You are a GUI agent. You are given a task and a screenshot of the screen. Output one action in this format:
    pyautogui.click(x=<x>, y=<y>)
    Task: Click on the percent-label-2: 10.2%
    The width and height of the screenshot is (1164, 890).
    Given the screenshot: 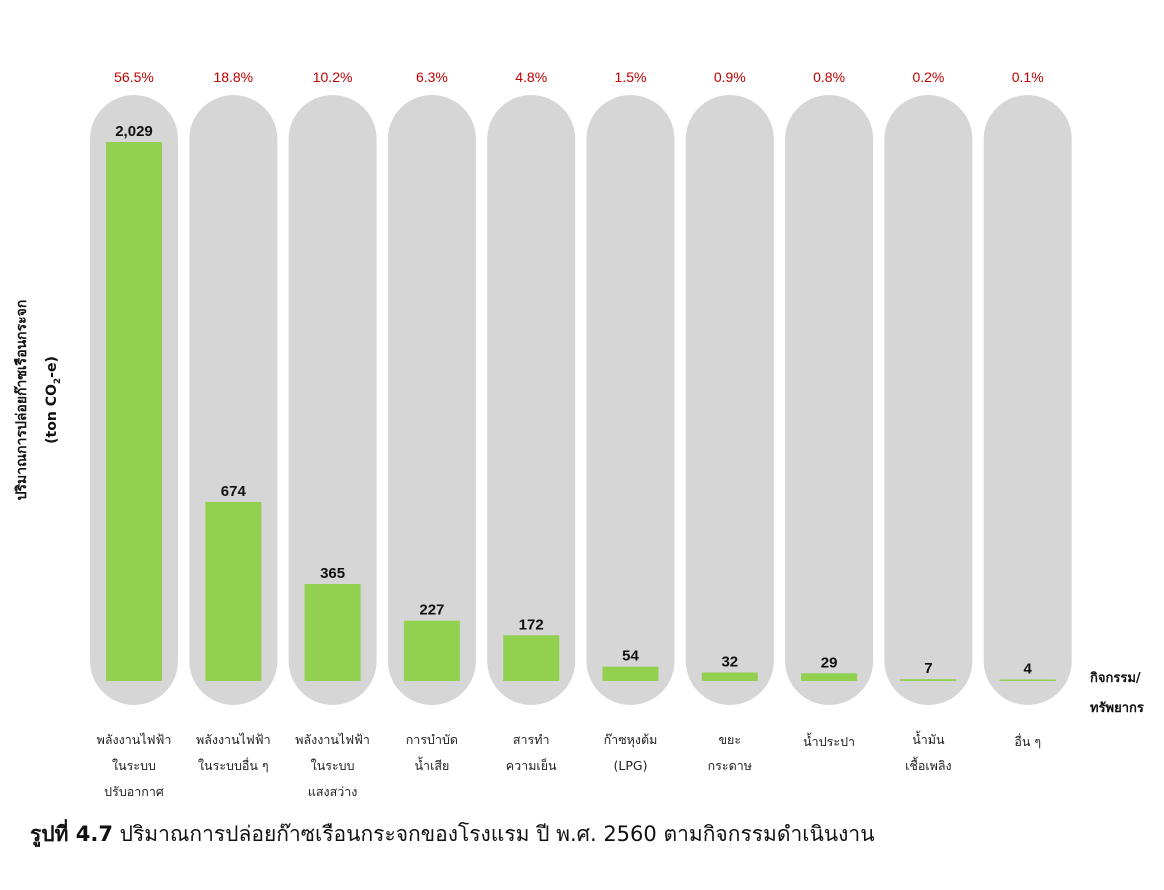 What is the action you would take?
    pyautogui.click(x=333, y=77)
    